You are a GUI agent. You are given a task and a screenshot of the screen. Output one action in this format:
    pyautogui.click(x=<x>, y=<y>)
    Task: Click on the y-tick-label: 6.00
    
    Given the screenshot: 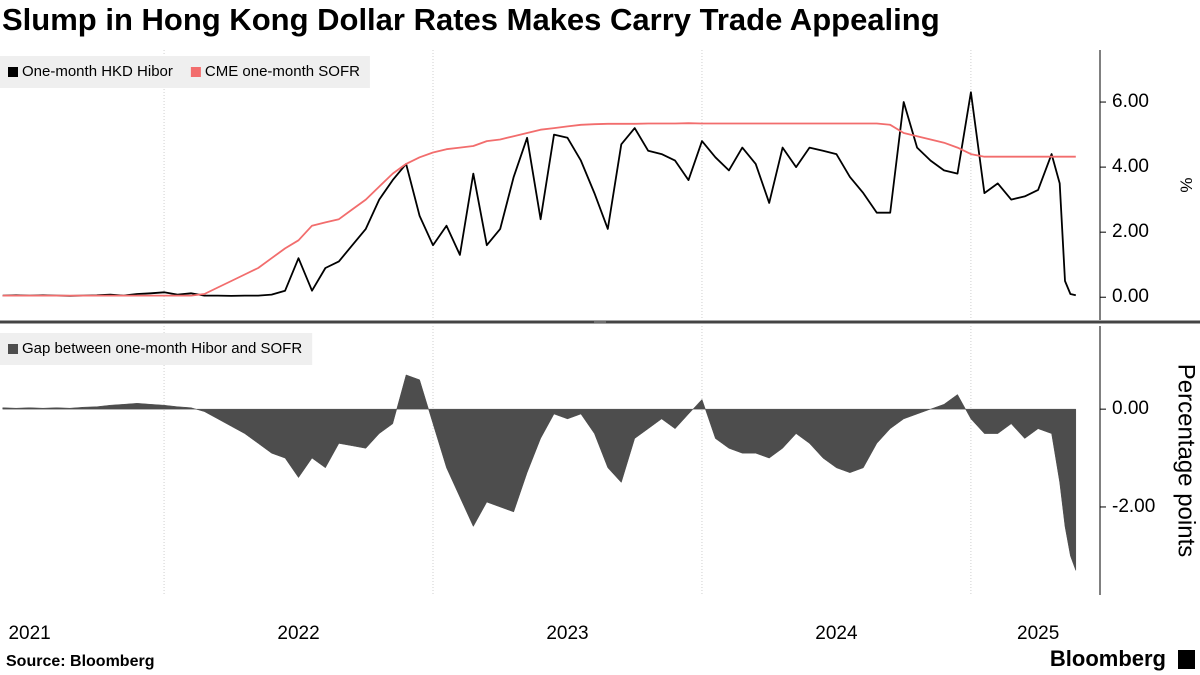 What is the action you would take?
    pyautogui.click(x=1130, y=101)
    